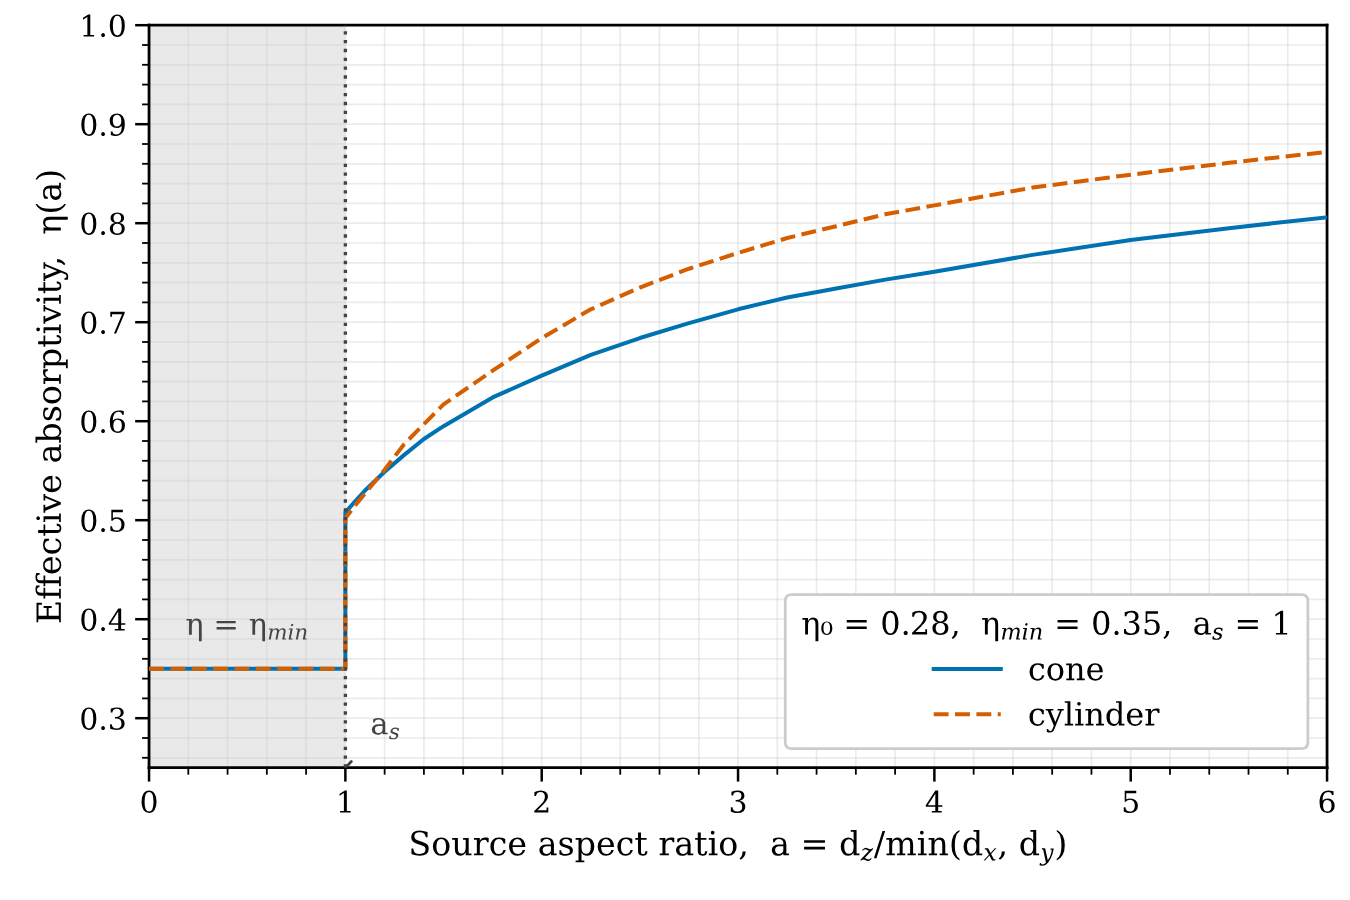  Describe the element at coordinates (103, 520) in the screenshot. I see `y-tick-label: 0.5` at that location.